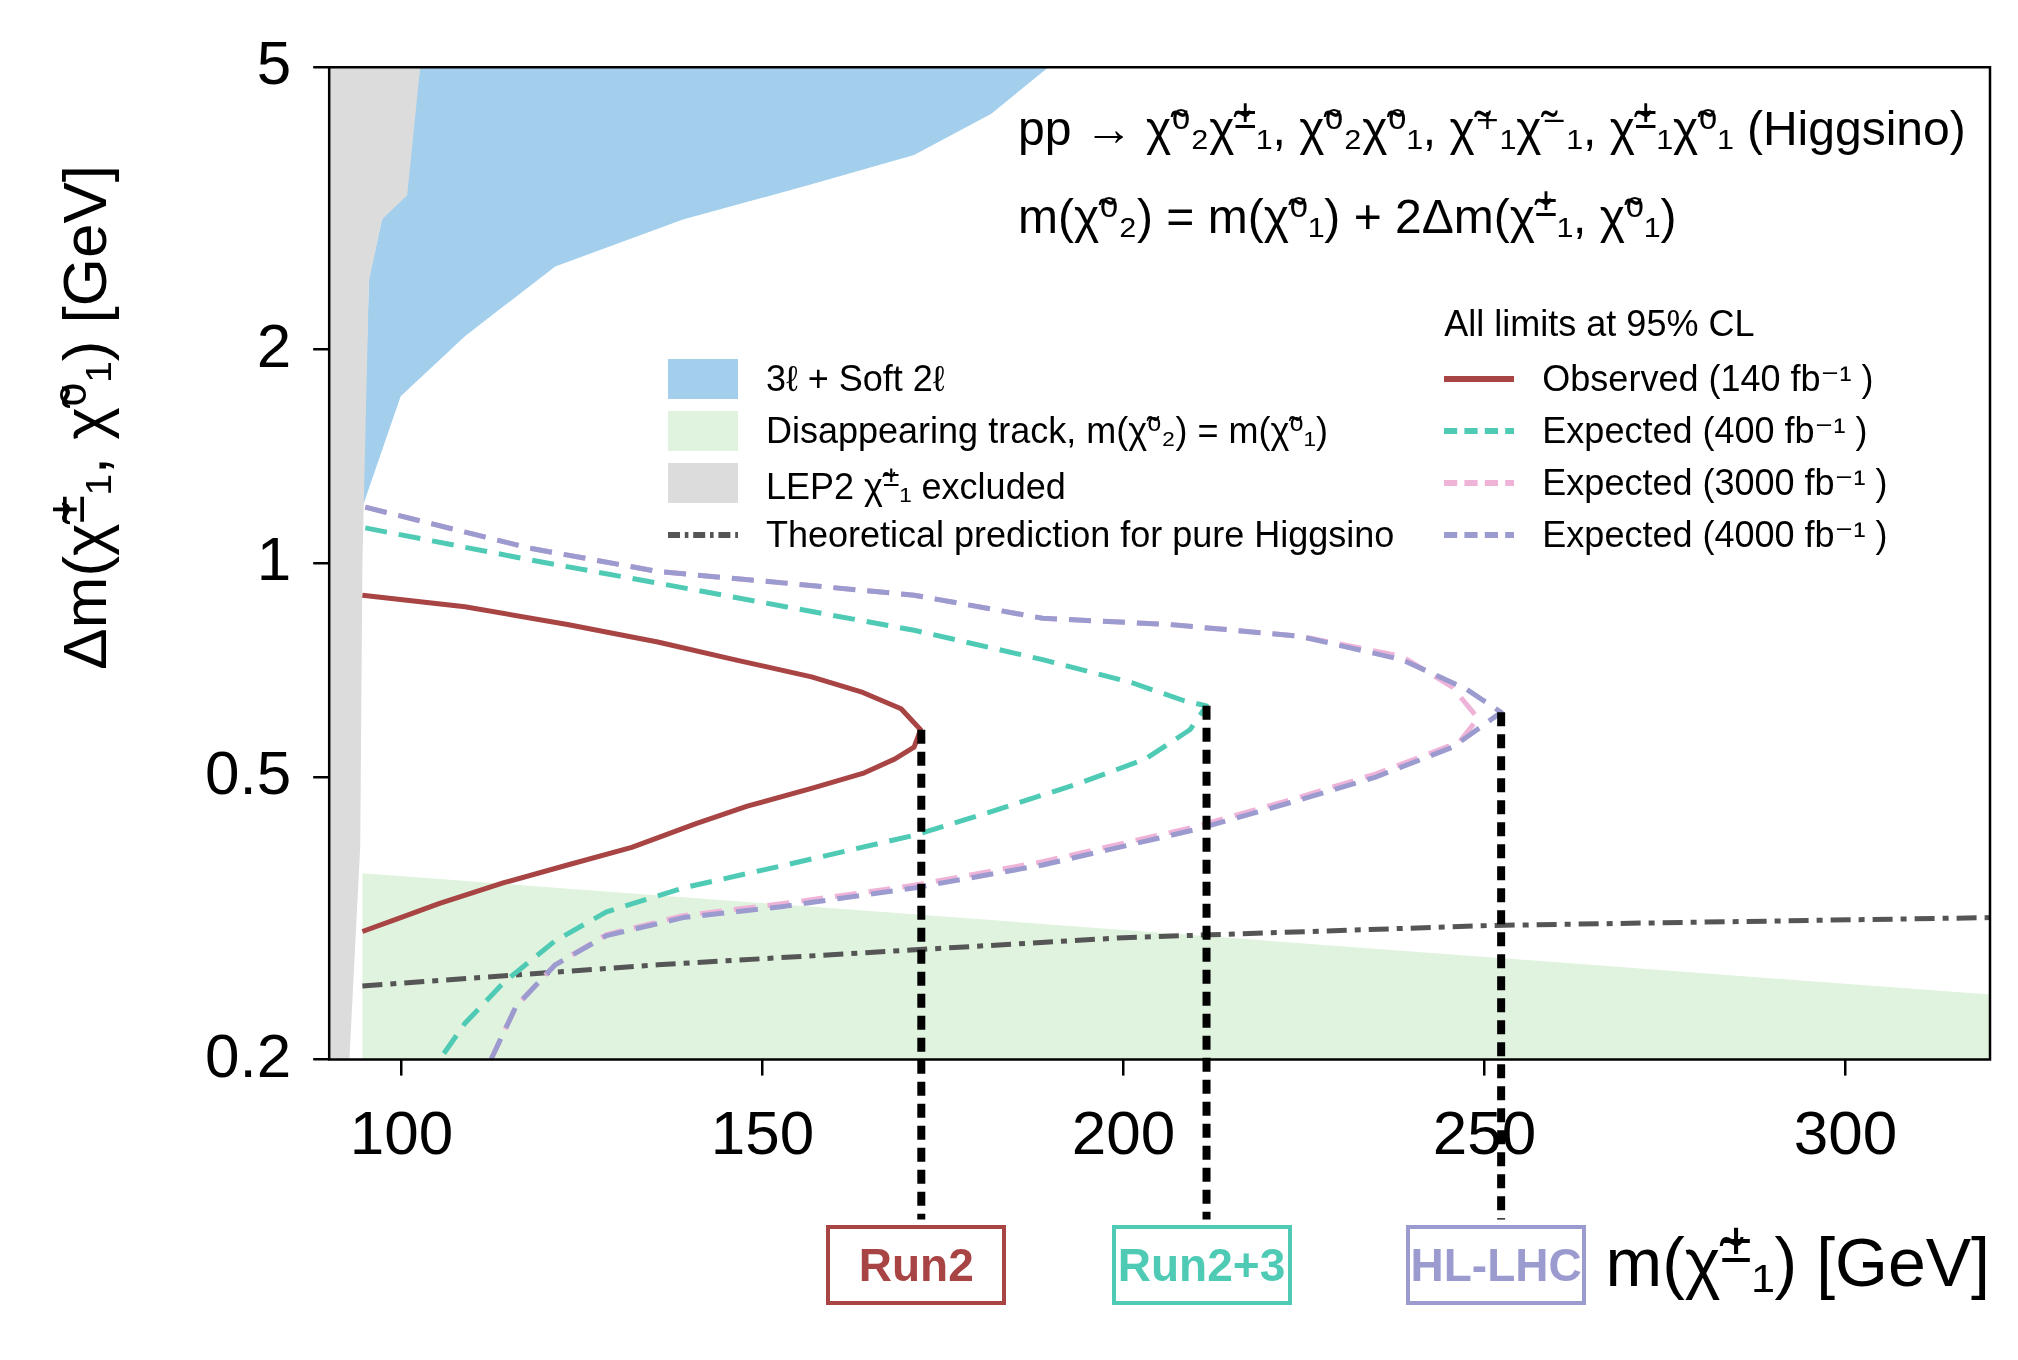  Describe the element at coordinates (248, 1055) in the screenshot. I see `y-tick-label: 0.2` at that location.